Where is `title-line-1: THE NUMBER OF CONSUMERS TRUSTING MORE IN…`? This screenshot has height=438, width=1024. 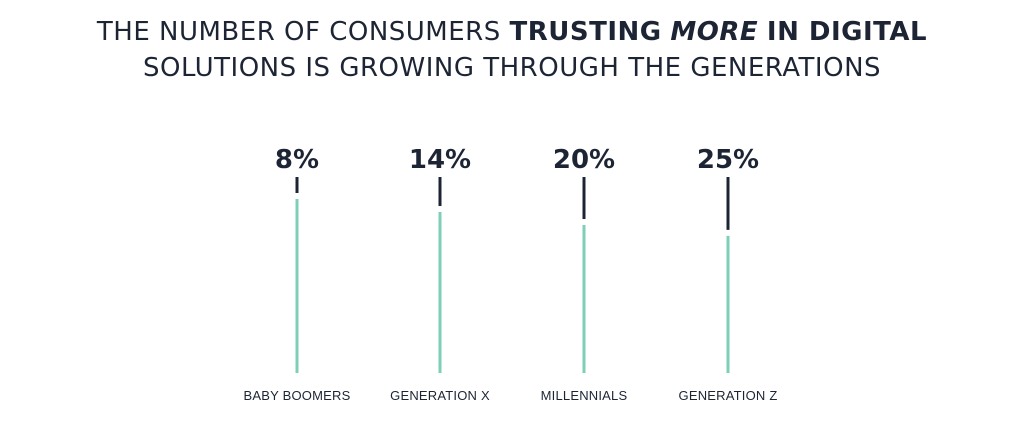 title-line-1: THE NUMBER OF CONSUMERS TRUSTING MORE IN… is located at coordinates (512, 32).